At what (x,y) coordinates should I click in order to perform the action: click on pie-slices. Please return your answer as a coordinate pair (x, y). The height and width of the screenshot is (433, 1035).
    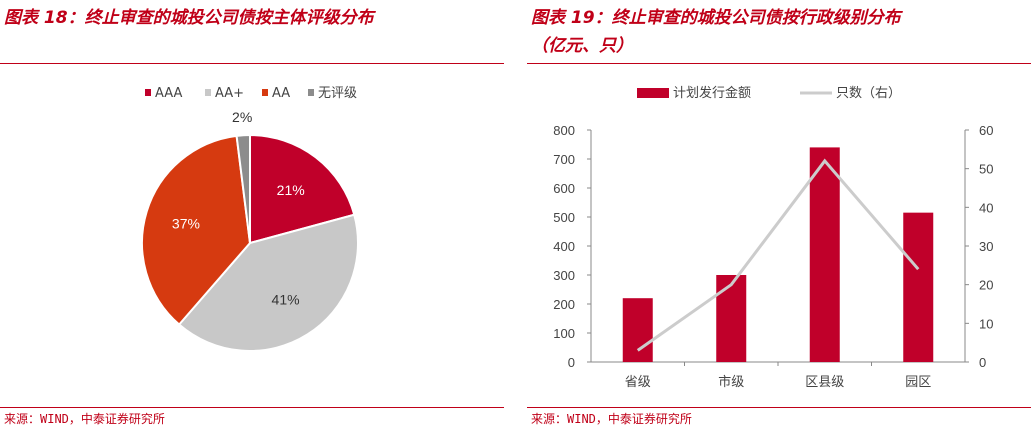
    Looking at the image, I should click on (250, 242).